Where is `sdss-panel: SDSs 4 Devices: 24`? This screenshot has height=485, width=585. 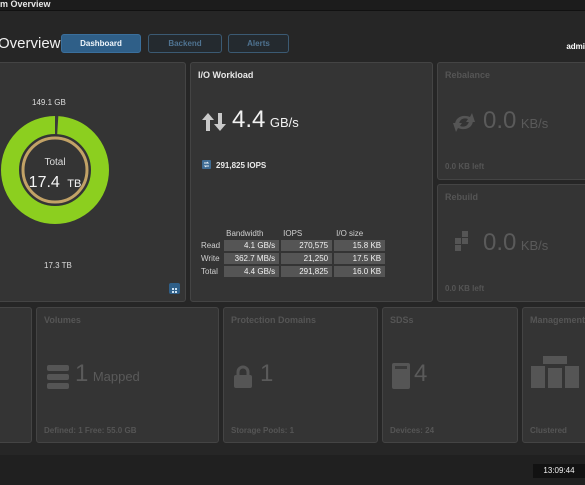
sdss-panel: SDSs 4 Devices: 24 is located at coordinates (450, 375).